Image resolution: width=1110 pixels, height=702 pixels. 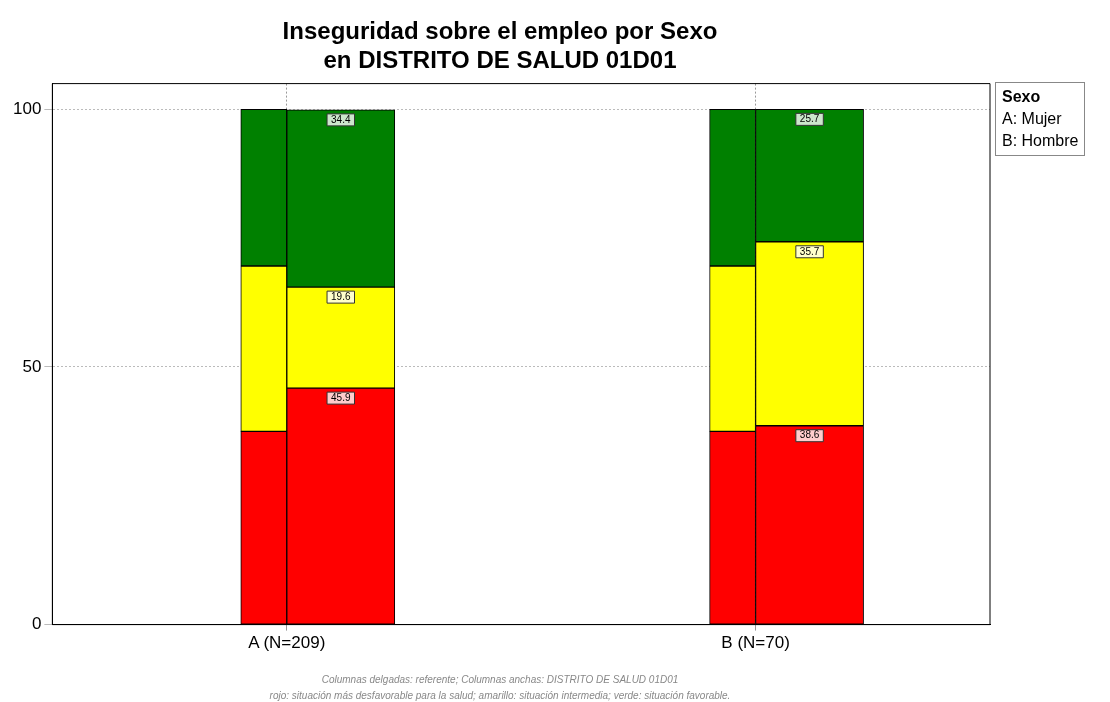 What do you see at coordinates (341, 397) in the screenshot?
I see `data-label: 45.9` at bounding box center [341, 397].